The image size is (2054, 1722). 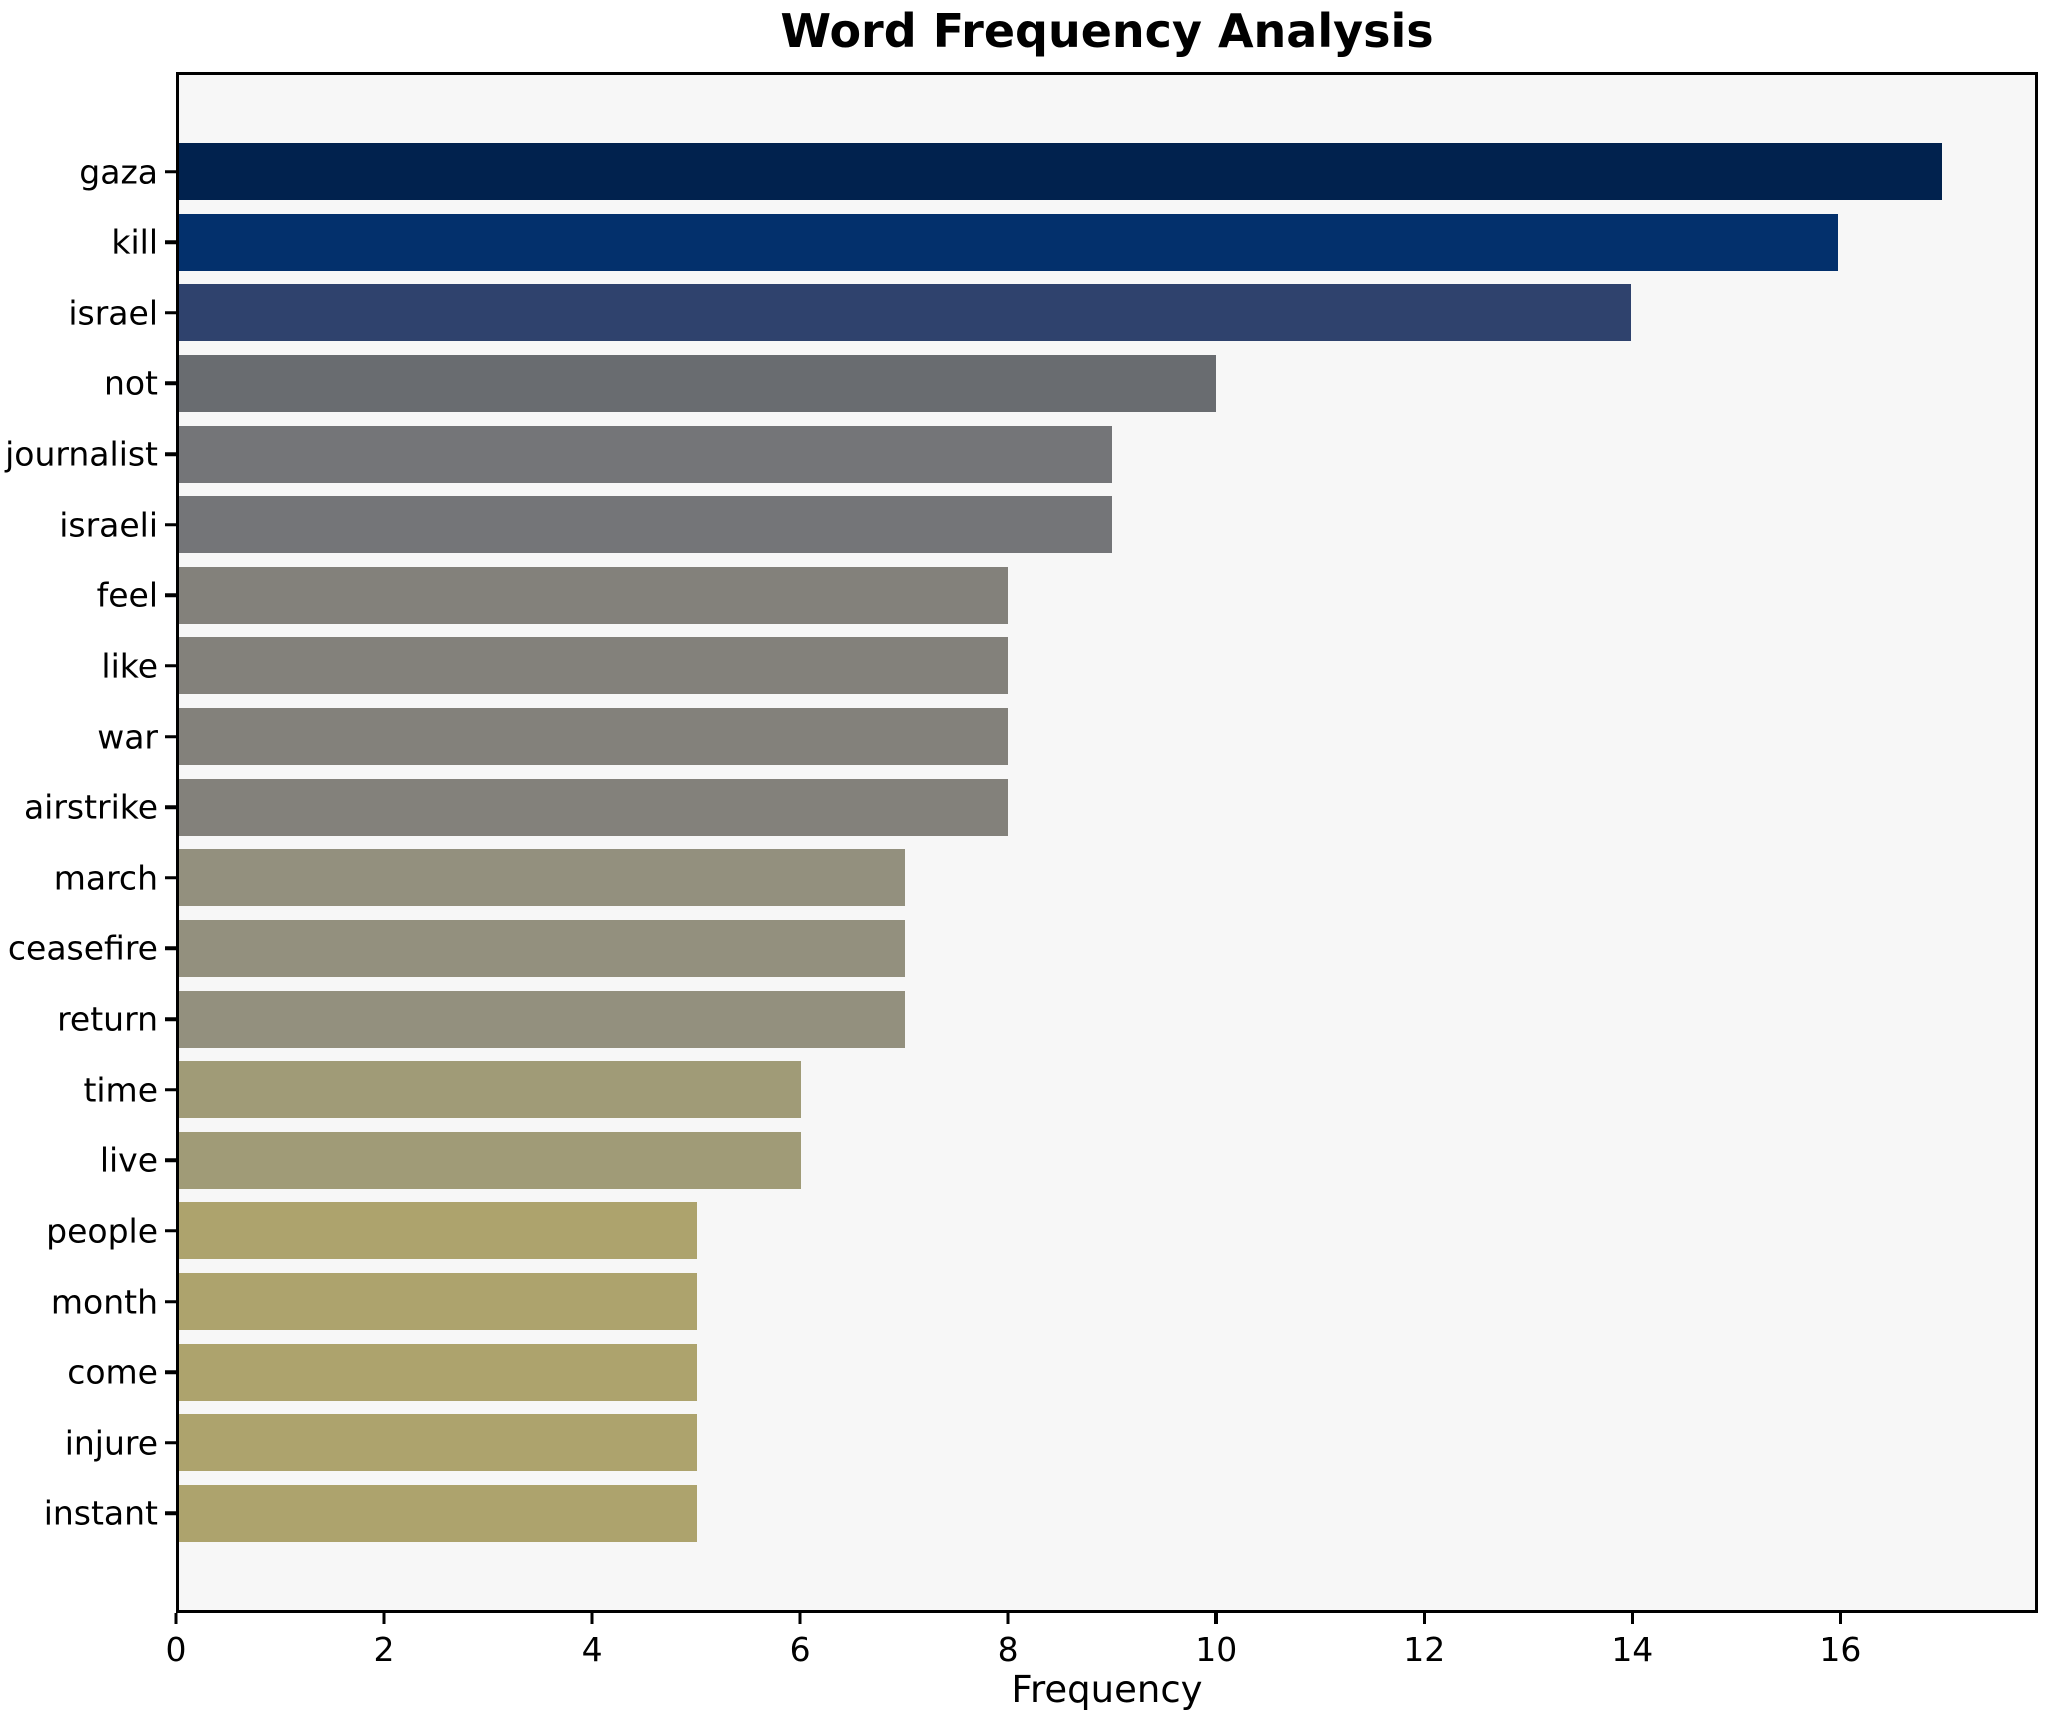 What do you see at coordinates (1043, 1301) in the screenshot?
I see `bar-row: month` at bounding box center [1043, 1301].